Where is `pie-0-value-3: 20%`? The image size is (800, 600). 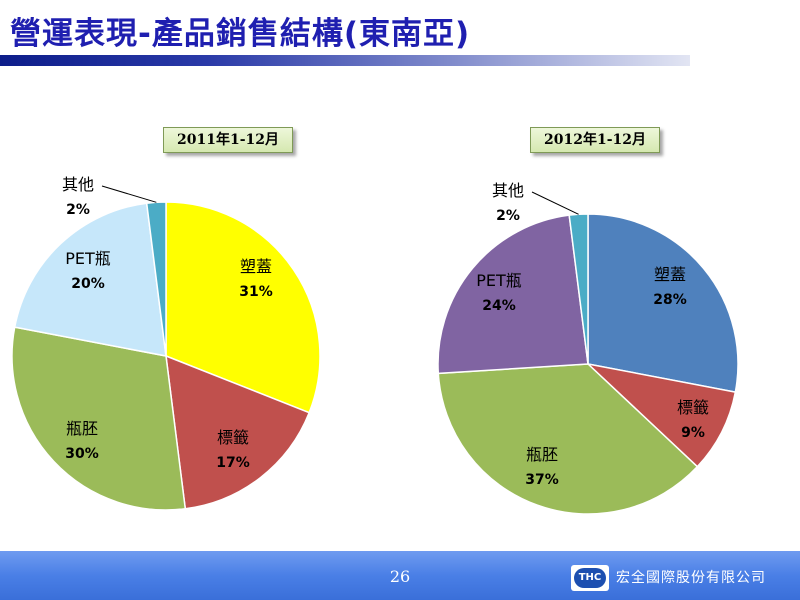 pie-0-value-3: 20% is located at coordinates (88, 284).